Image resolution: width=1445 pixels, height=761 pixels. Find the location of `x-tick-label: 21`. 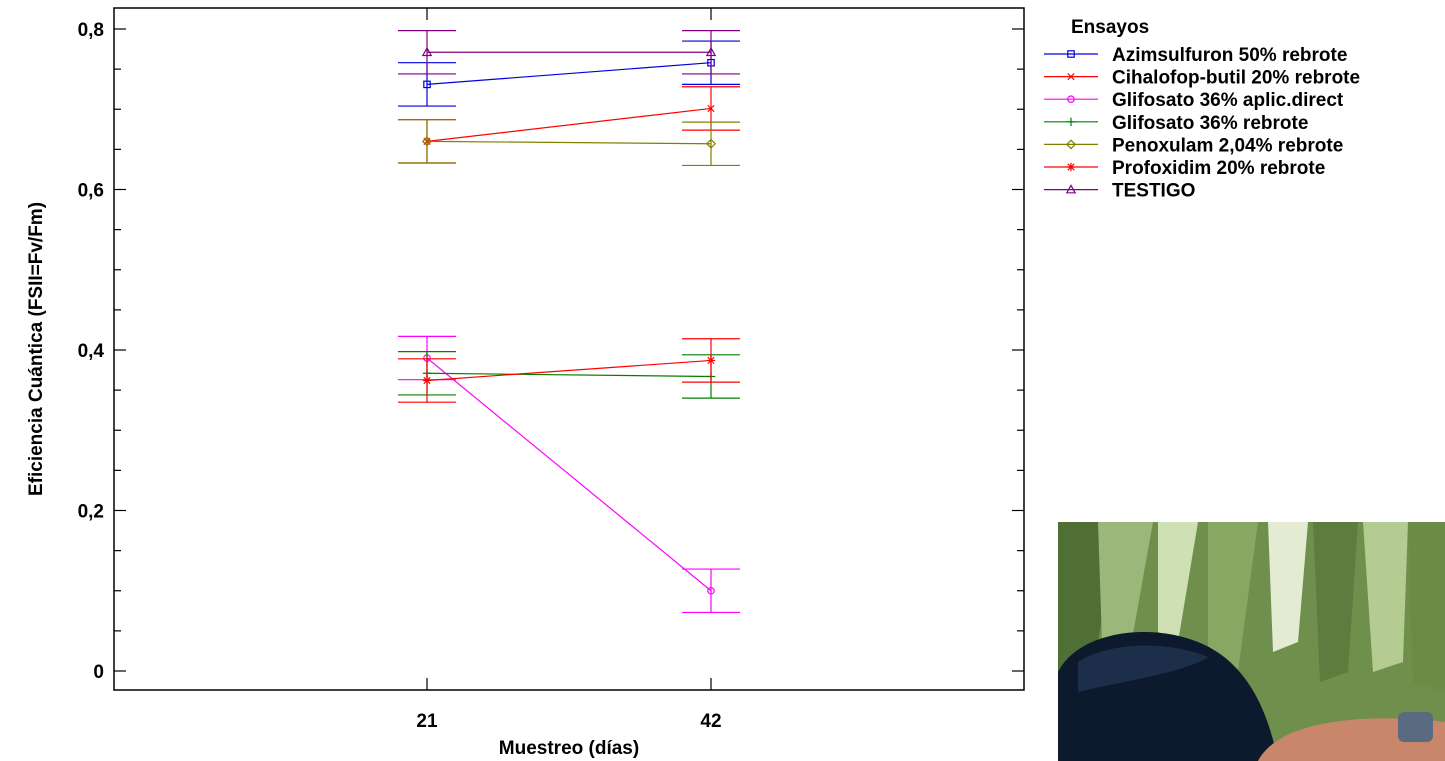

x-tick-label: 21 is located at coordinates (427, 721).